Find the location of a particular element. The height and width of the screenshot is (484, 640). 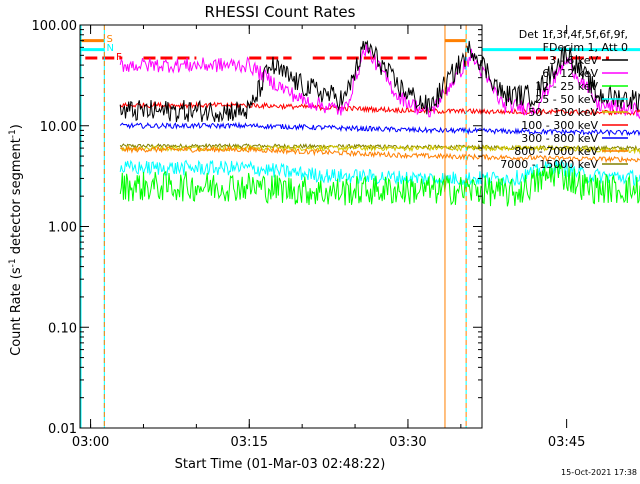

legend-entry-label: 50 - 100 keV is located at coordinates (563, 112).